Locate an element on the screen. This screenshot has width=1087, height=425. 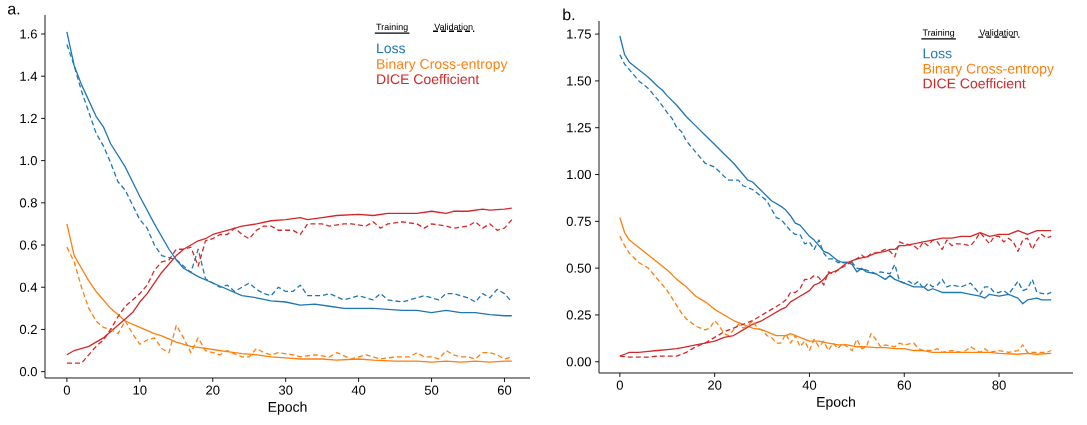
y-tick-label: 0.8 is located at coordinates (28, 203).